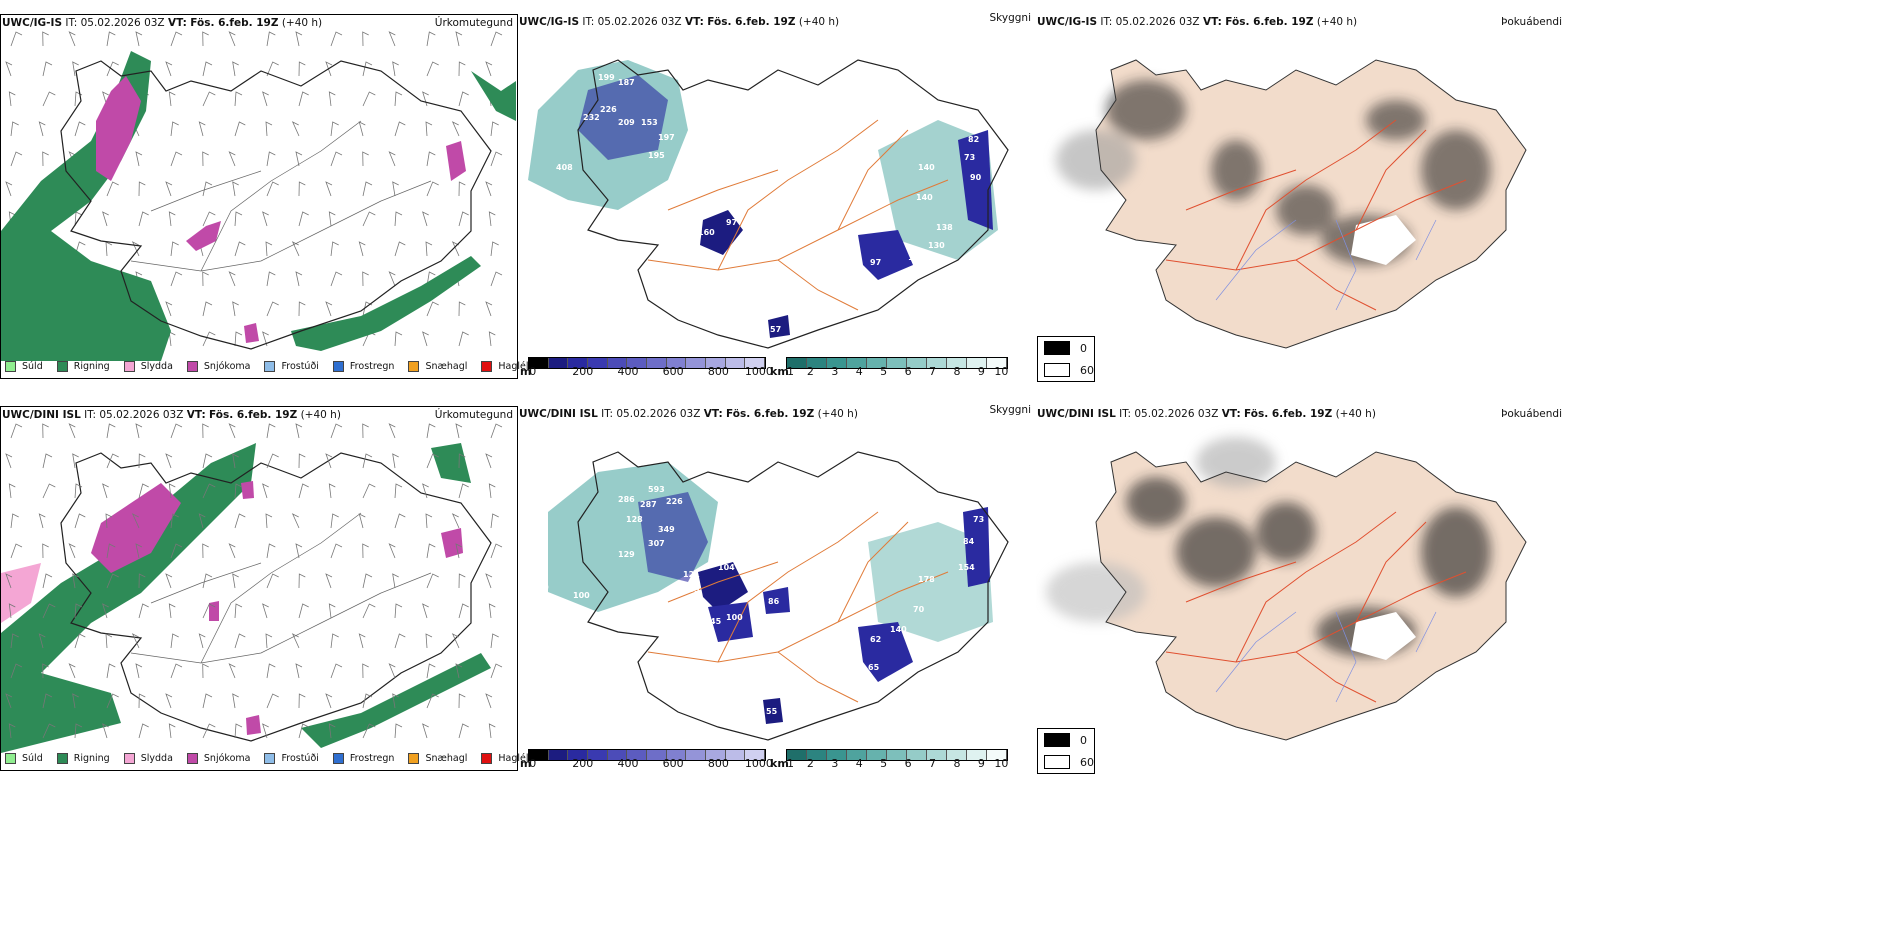 This screenshot has height=950, width=1900. I want to click on tick: 9, so click(981, 763).